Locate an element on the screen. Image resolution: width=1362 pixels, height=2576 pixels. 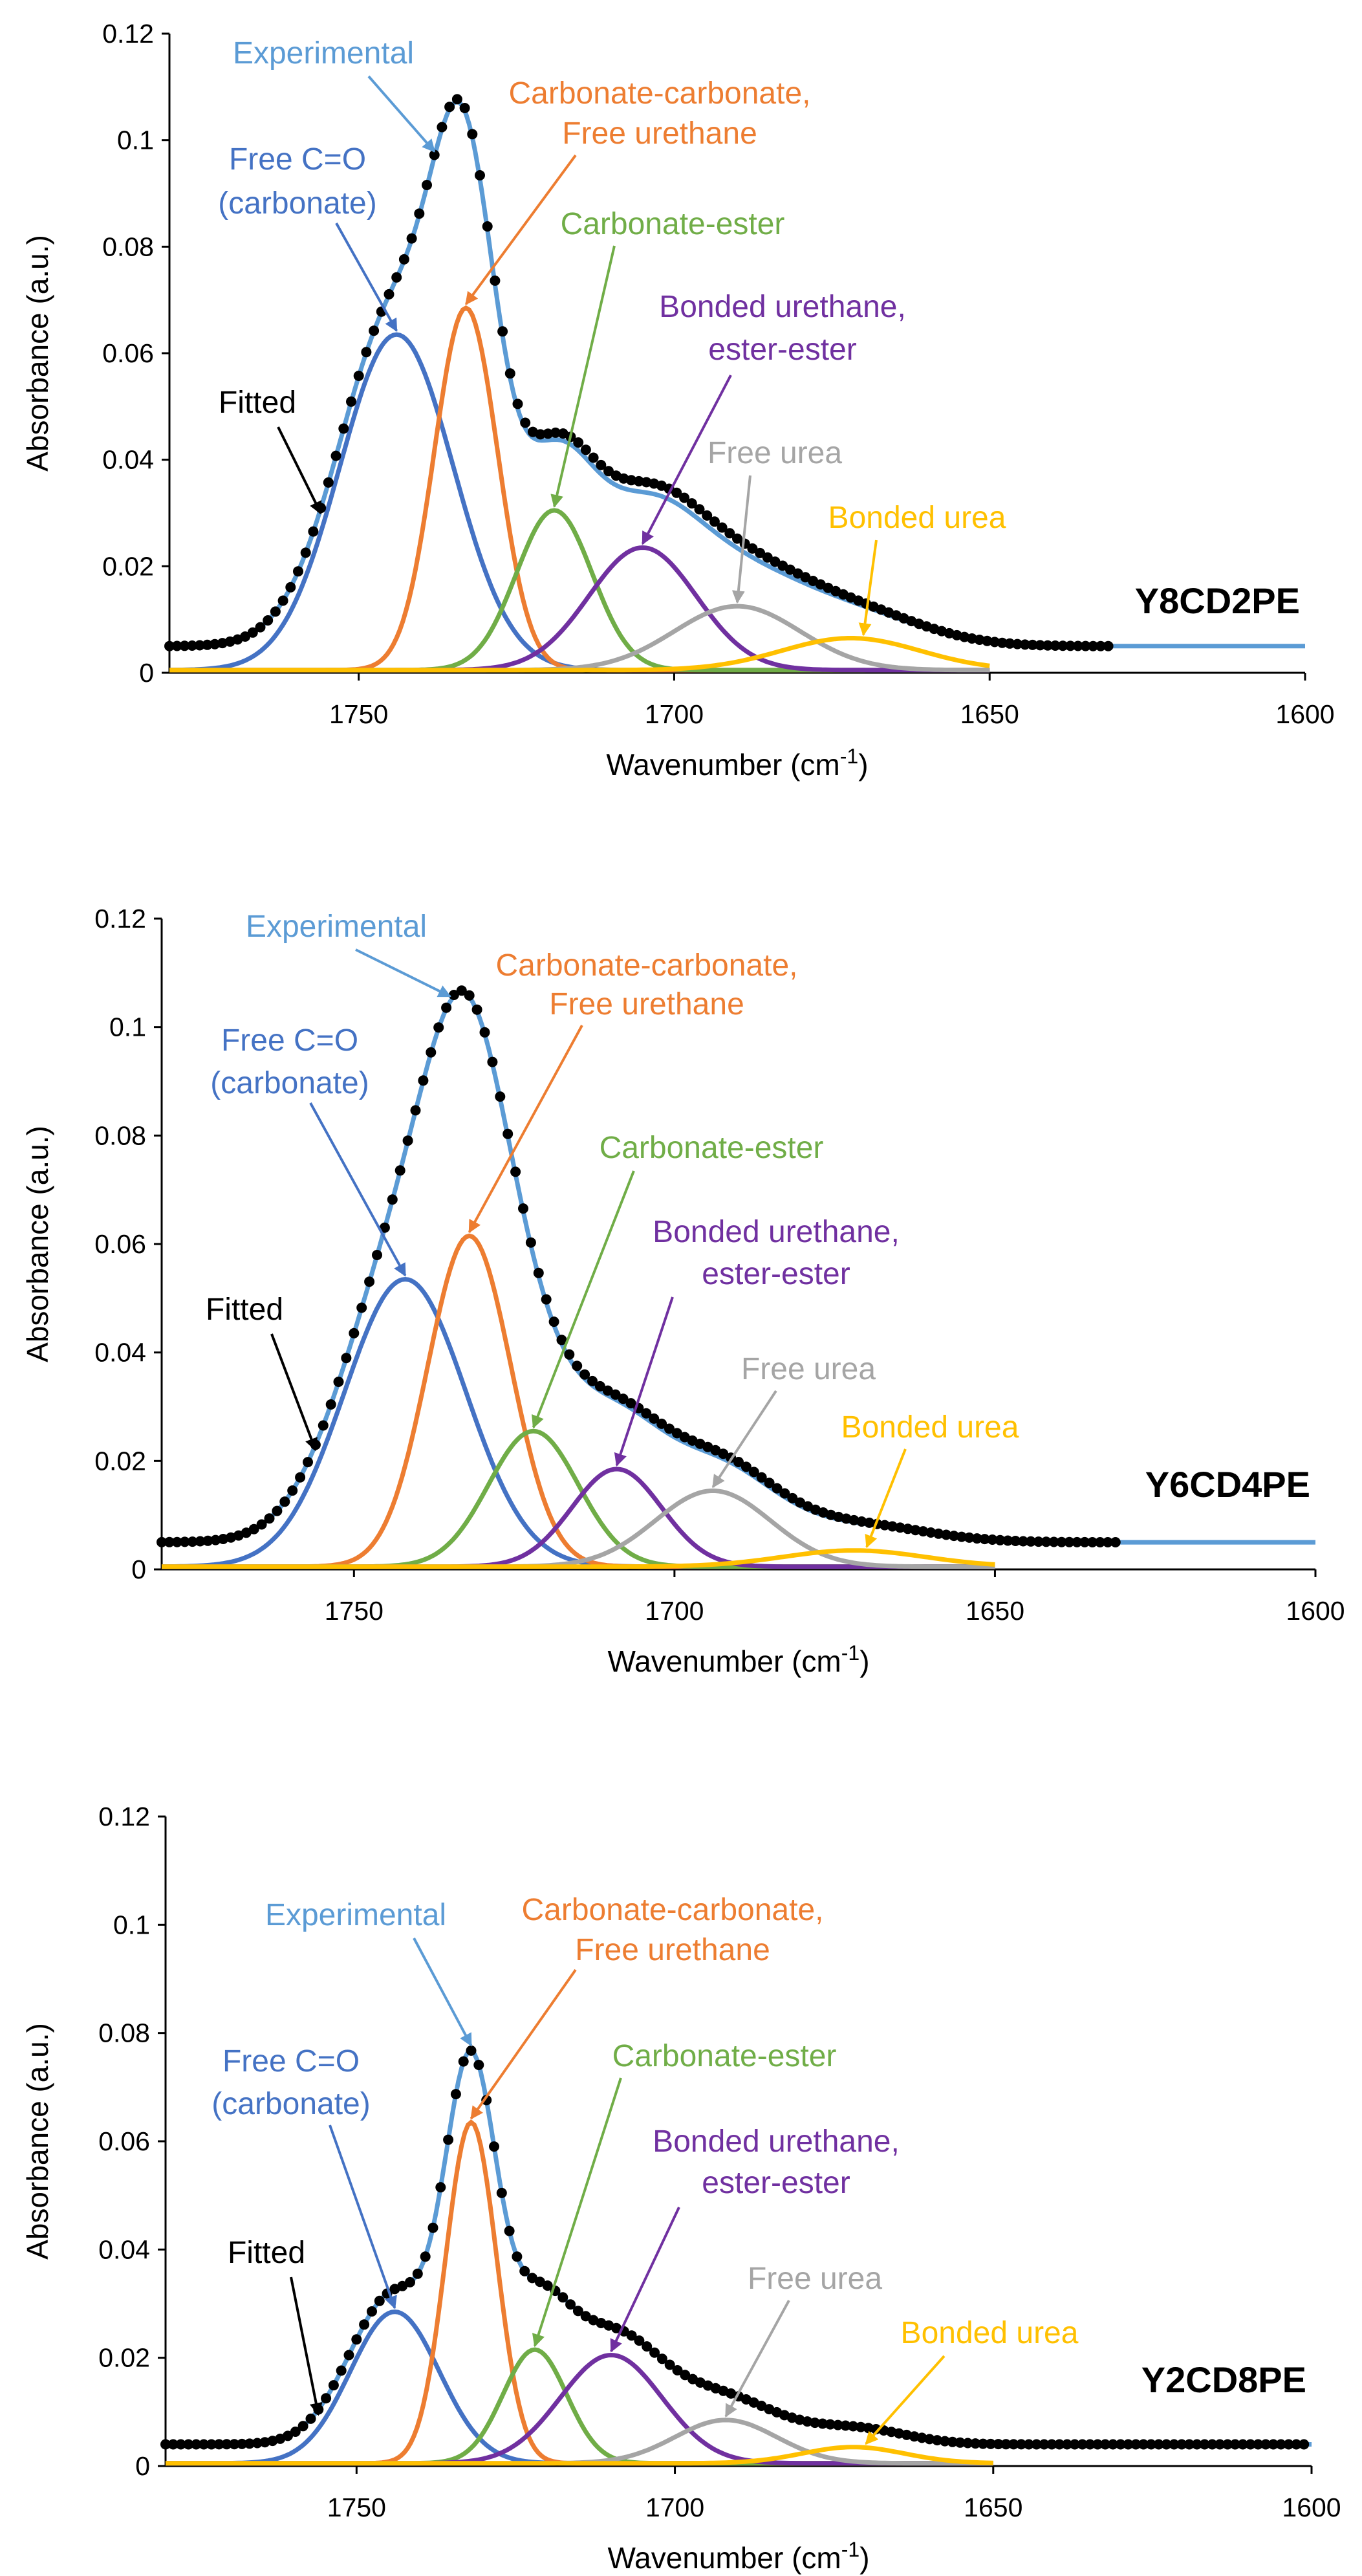
x-tick-label: 1700 is located at coordinates (674, 2507).